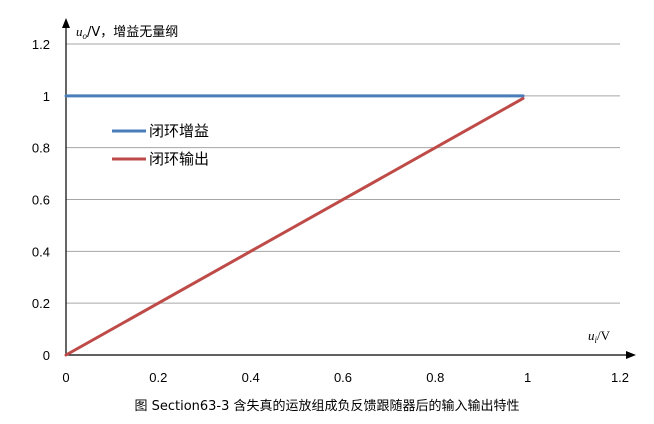  Describe the element at coordinates (527, 377) in the screenshot. I see `x-tick-label-5: 1` at that location.